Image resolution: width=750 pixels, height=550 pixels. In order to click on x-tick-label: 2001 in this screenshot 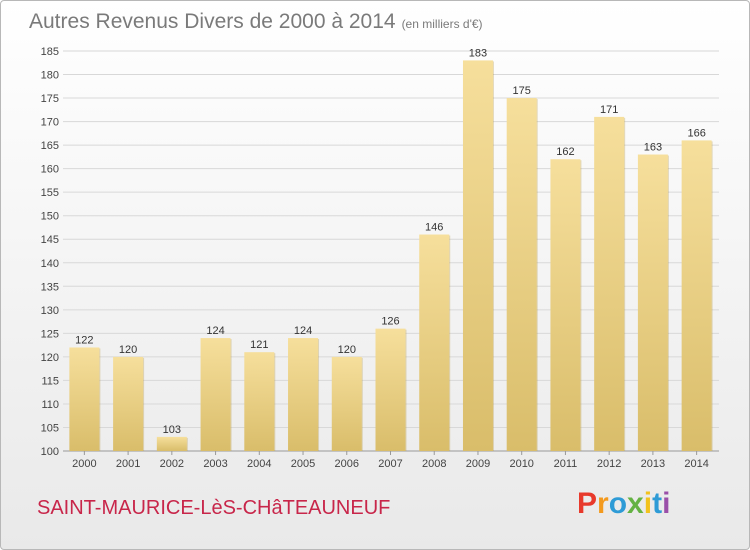, I will do `click(128, 464)`.